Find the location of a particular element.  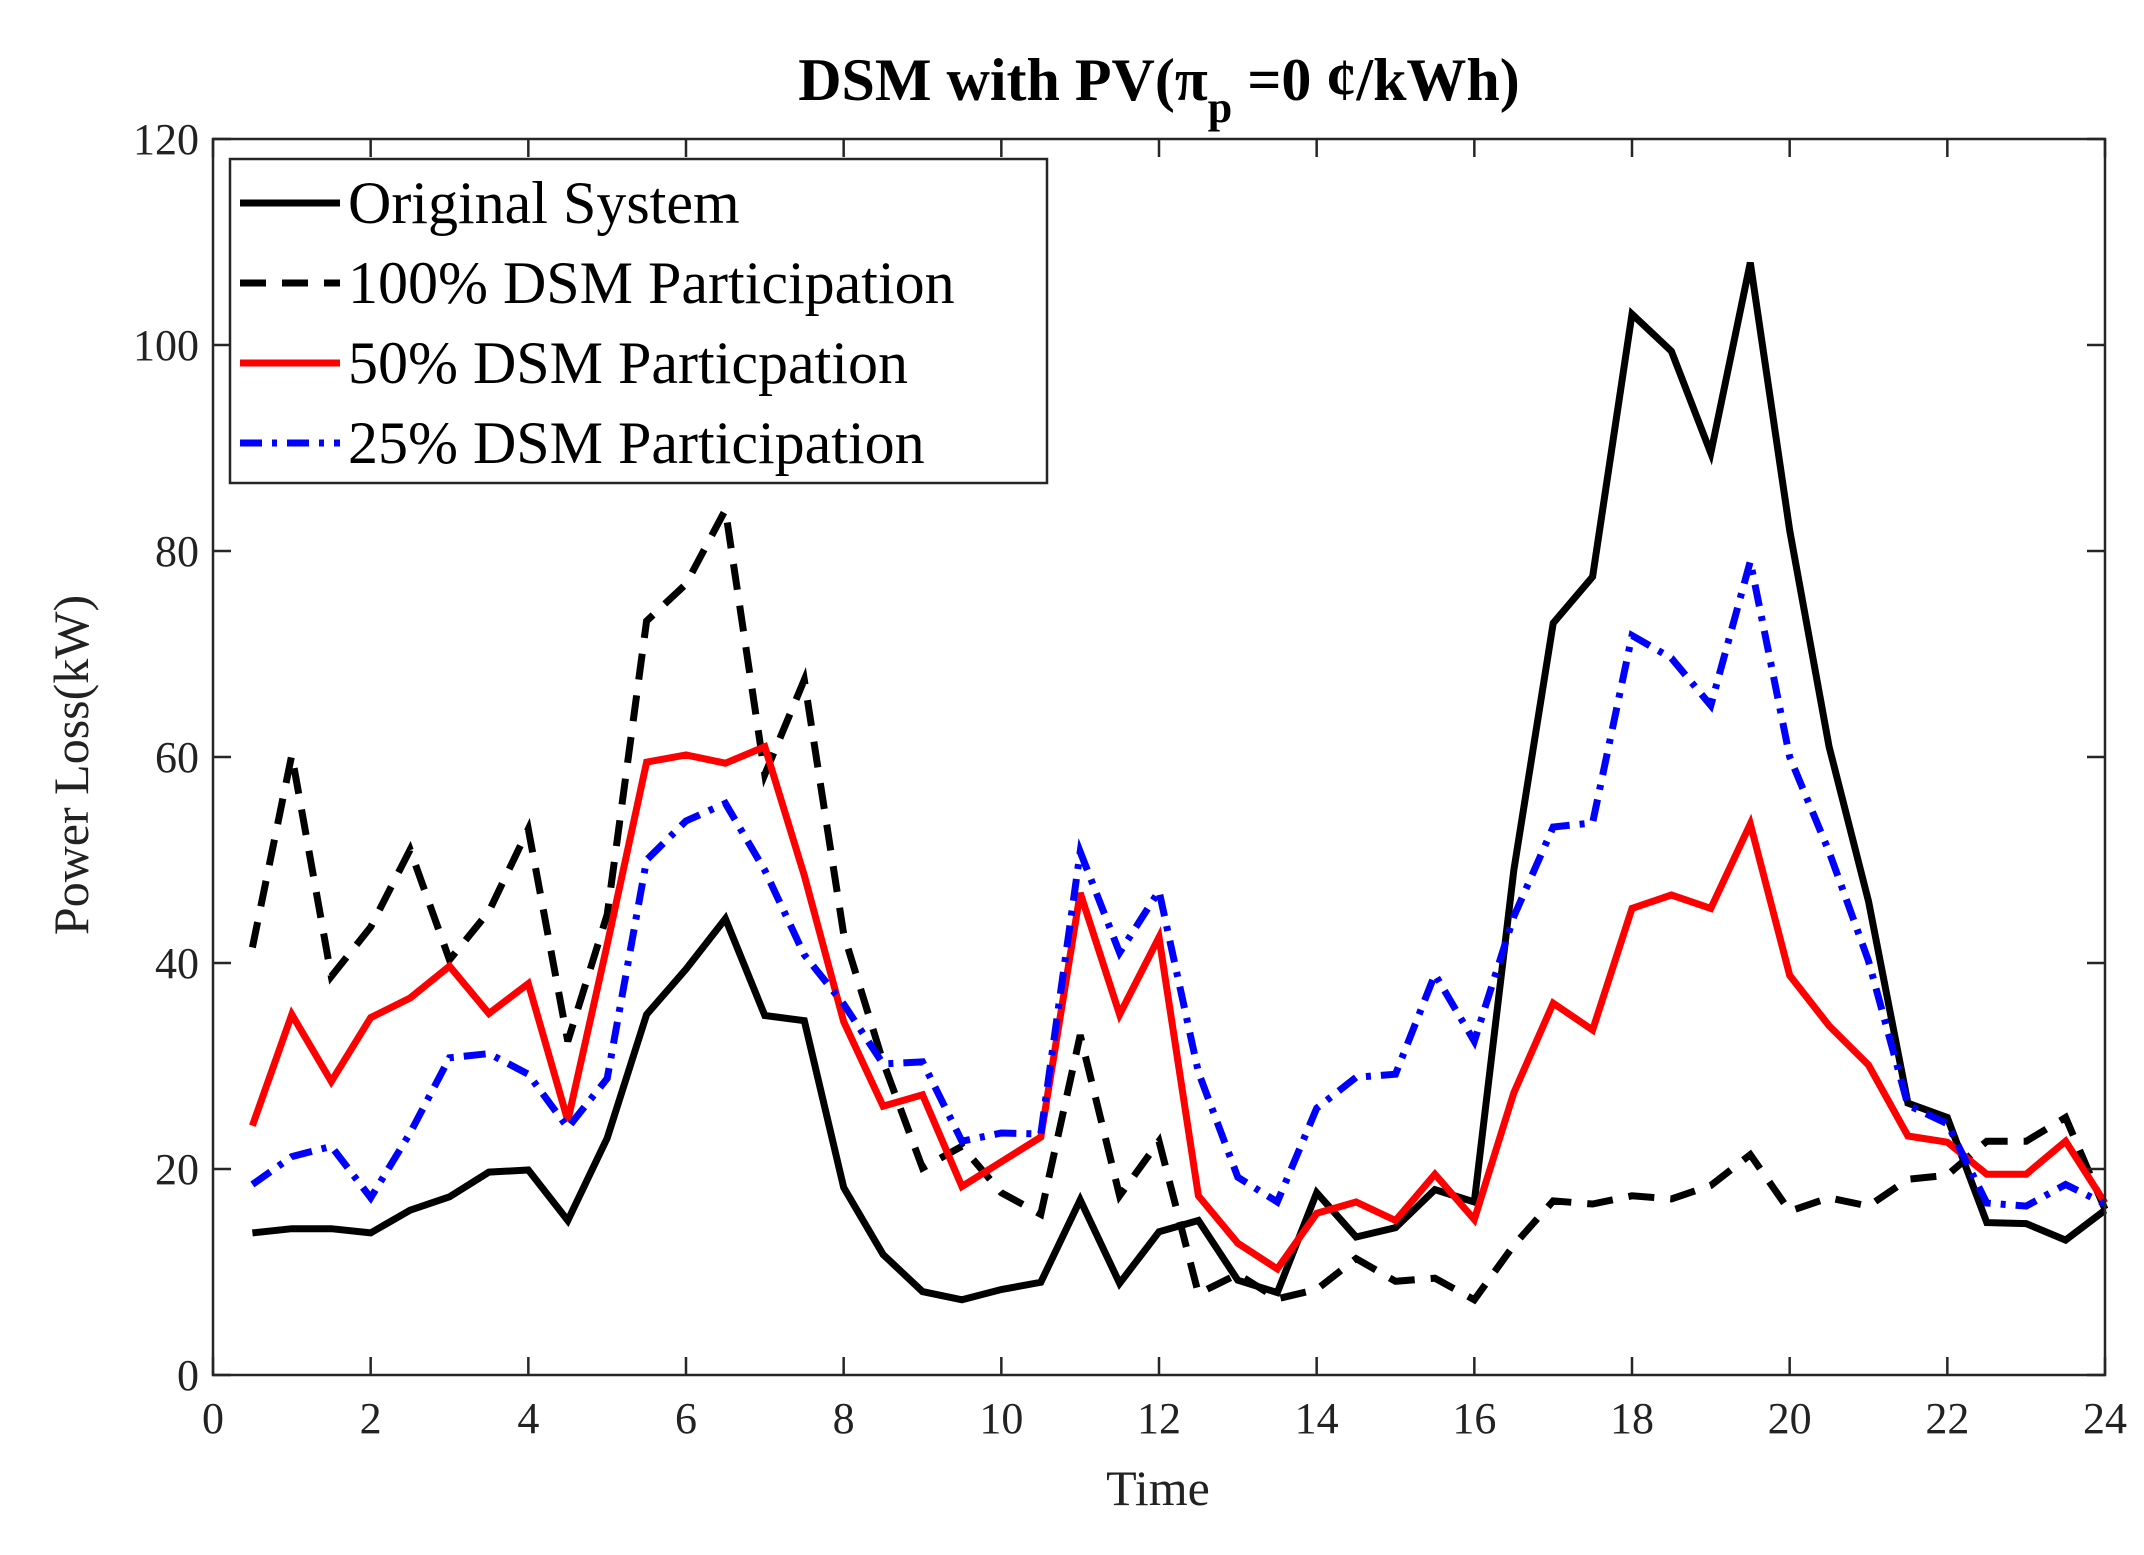

x-tick-label: 4 is located at coordinates (528, 1418).